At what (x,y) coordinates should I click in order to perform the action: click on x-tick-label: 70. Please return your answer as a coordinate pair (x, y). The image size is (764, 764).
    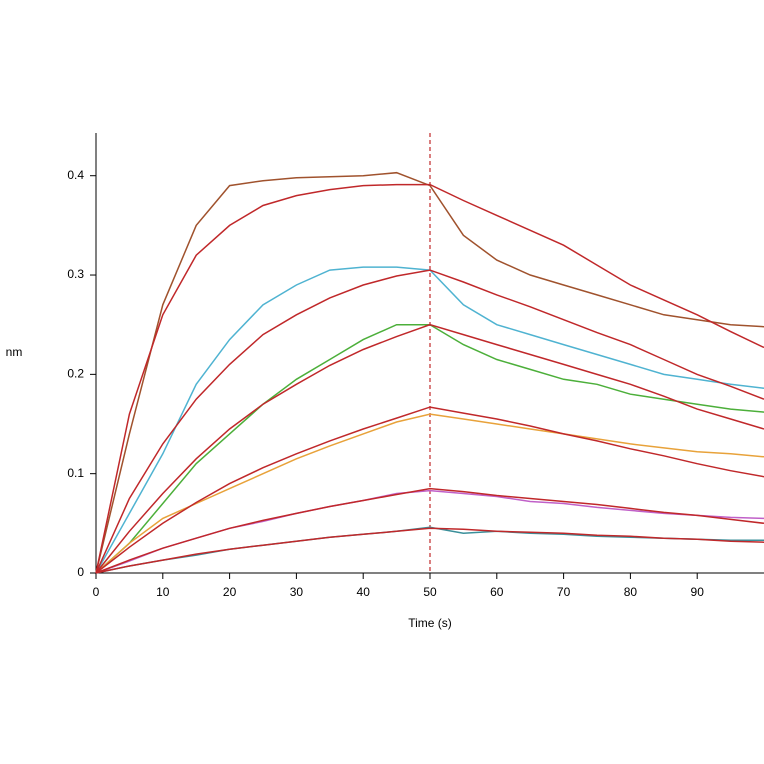
    Looking at the image, I should click on (564, 592).